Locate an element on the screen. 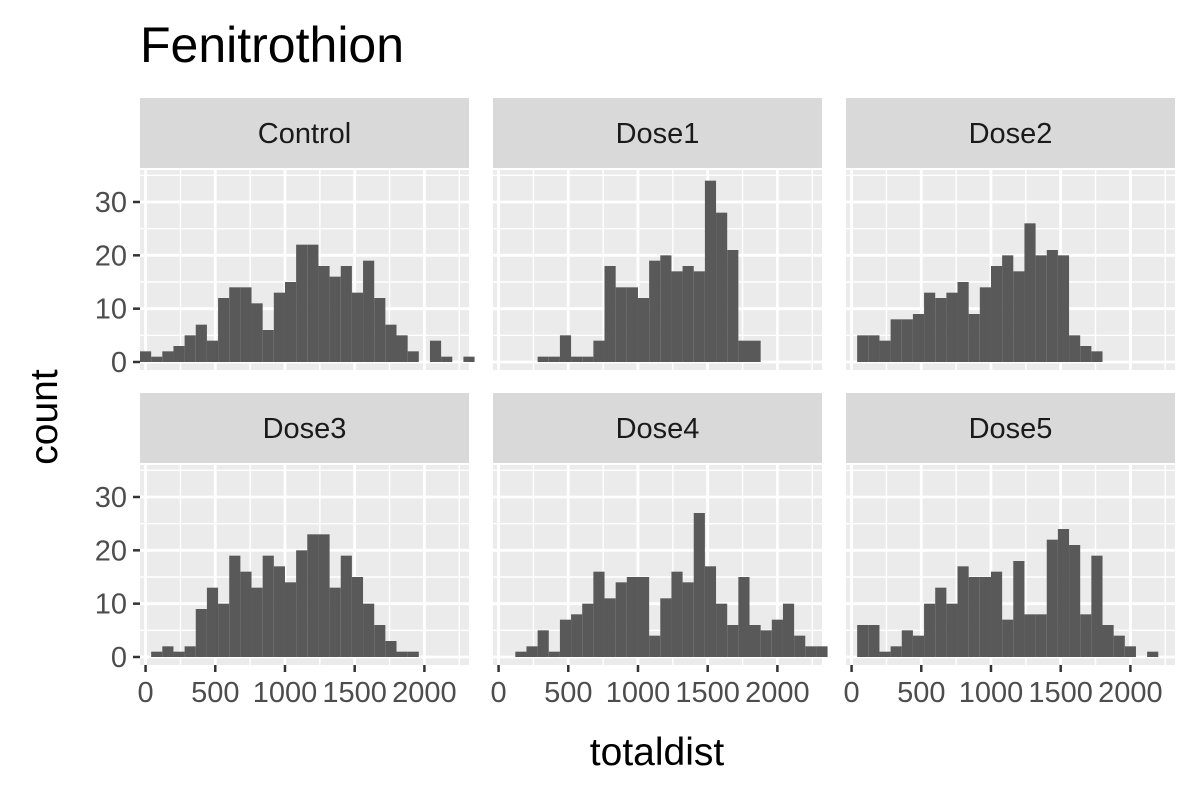 The width and height of the screenshot is (1200, 800). facet-panel-dose2: Dose2 is located at coordinates (1010, 234).